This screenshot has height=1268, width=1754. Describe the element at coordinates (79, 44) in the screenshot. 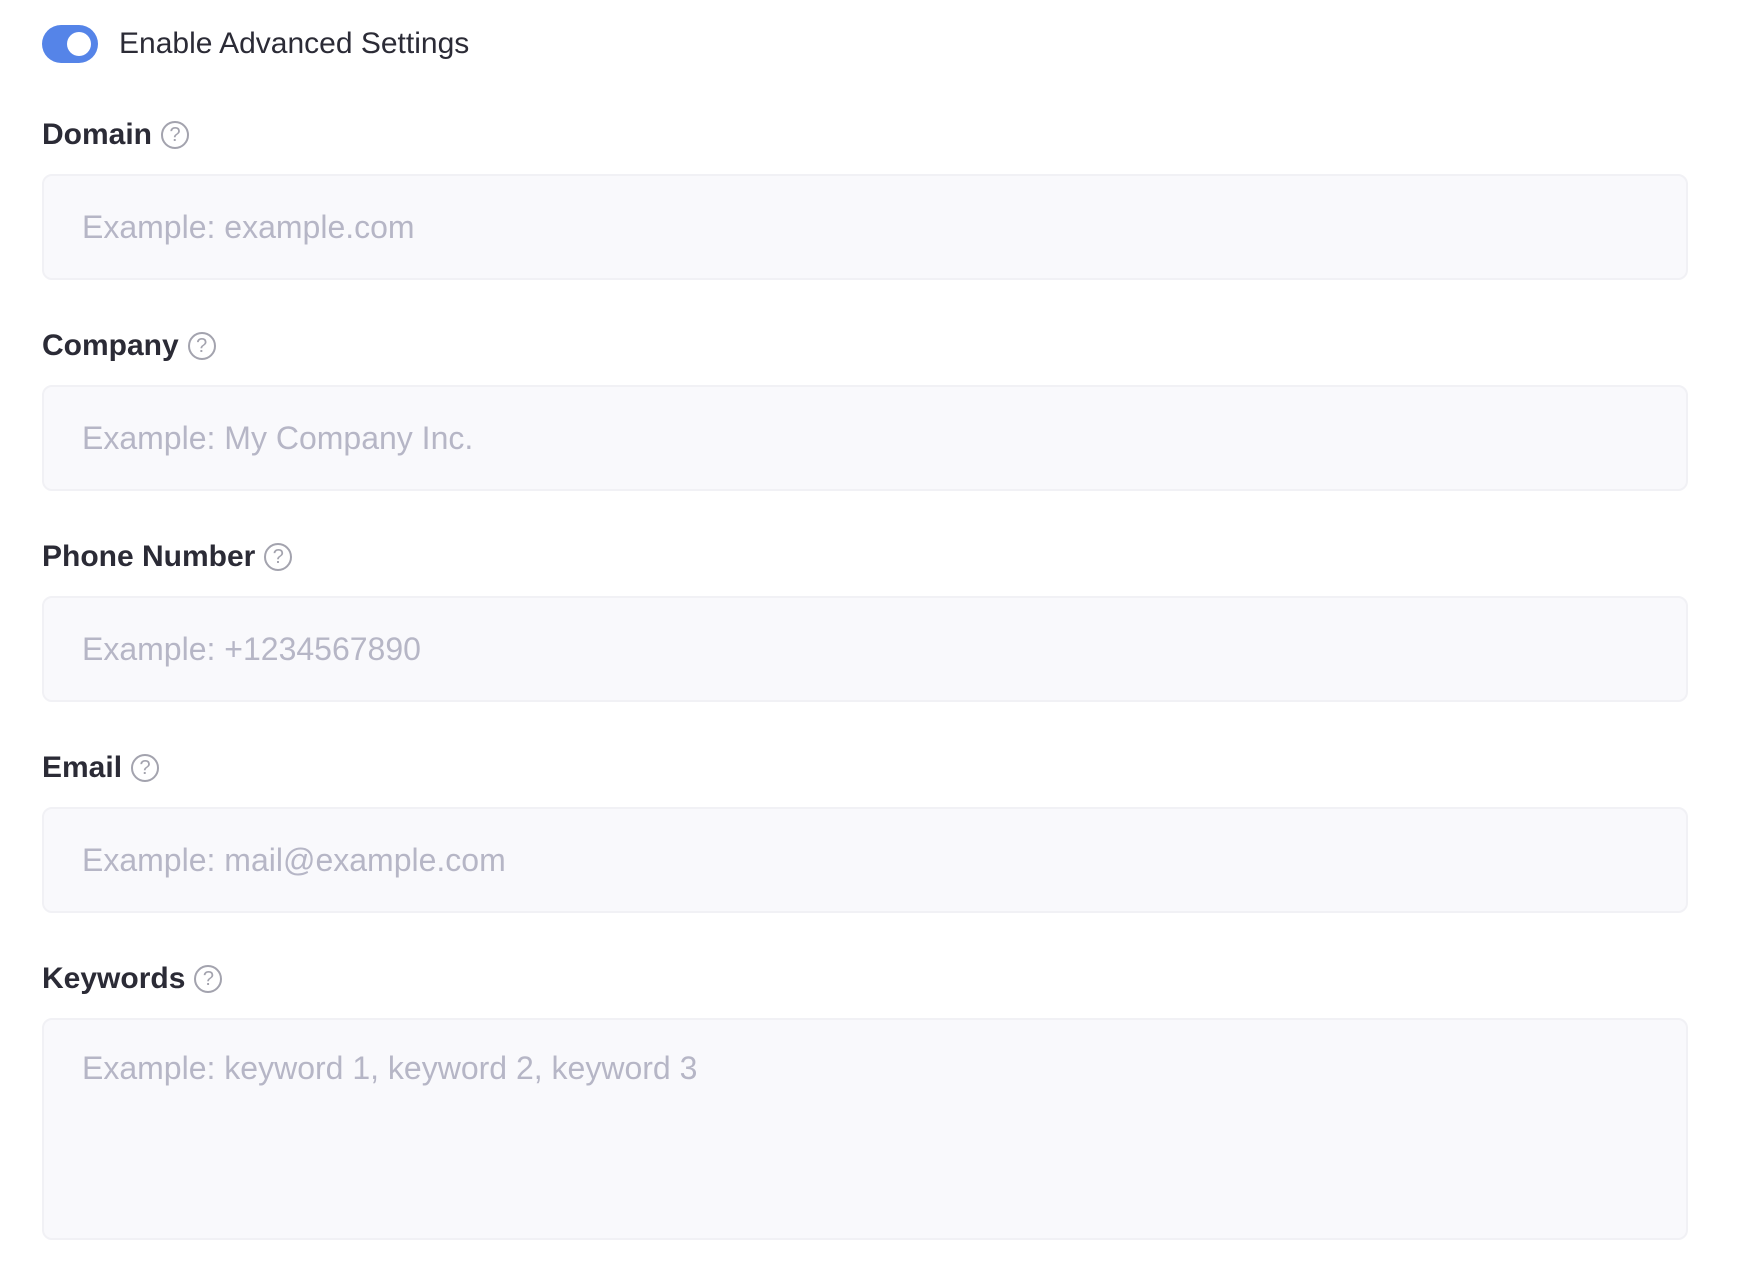

I see `toggle-knob` at that location.